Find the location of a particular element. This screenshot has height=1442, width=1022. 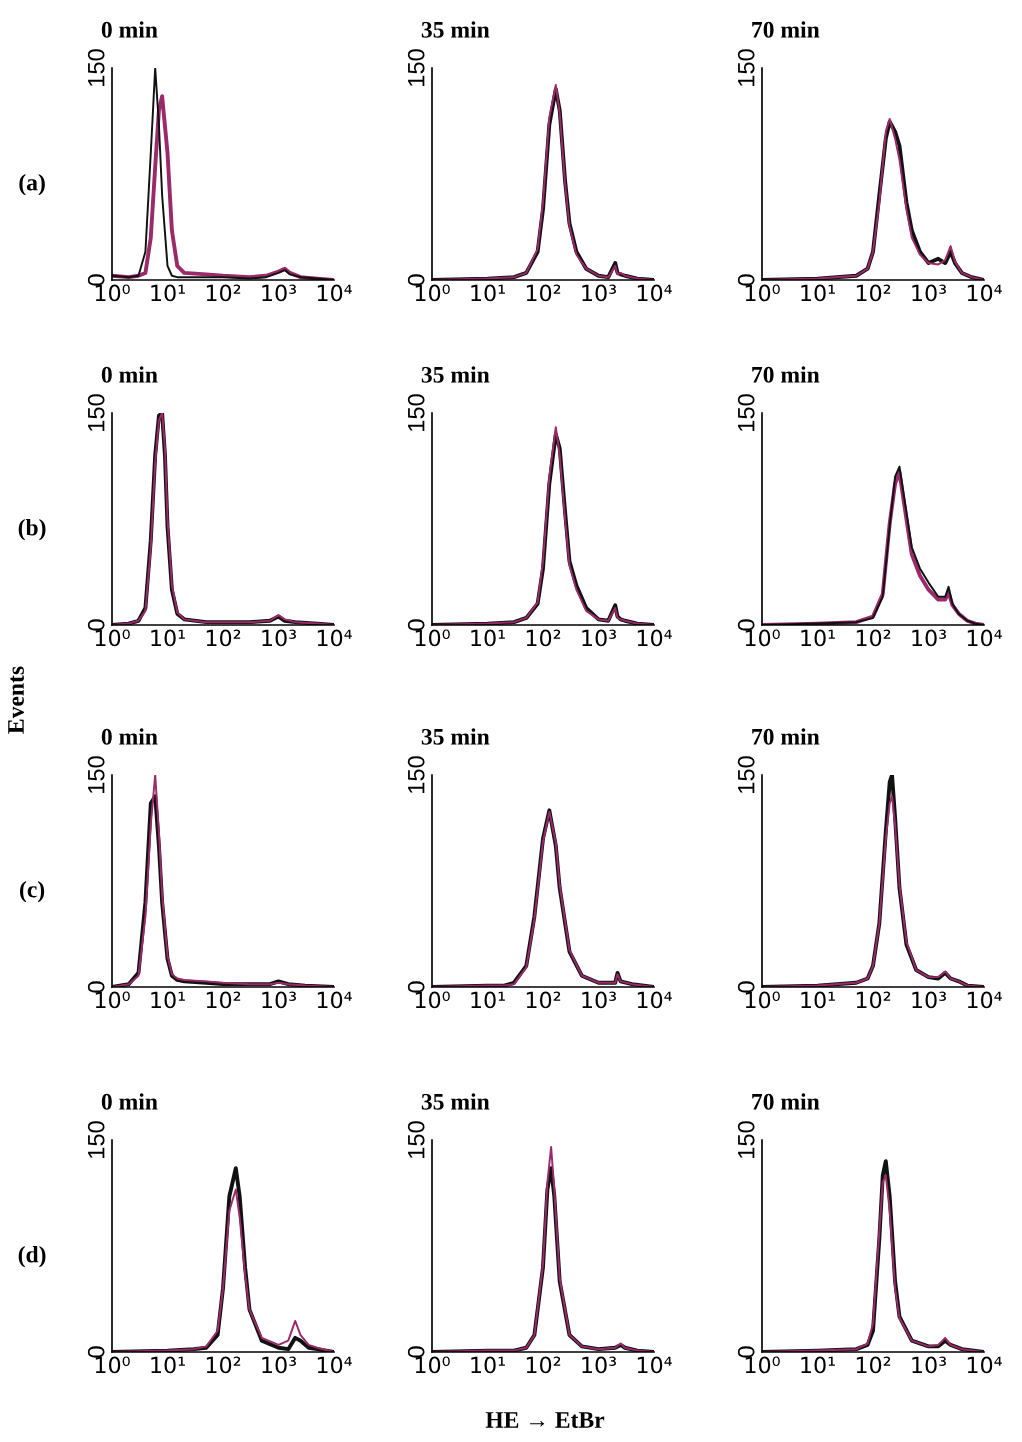

text: HE → EtBr is located at coordinates (545, 1420).